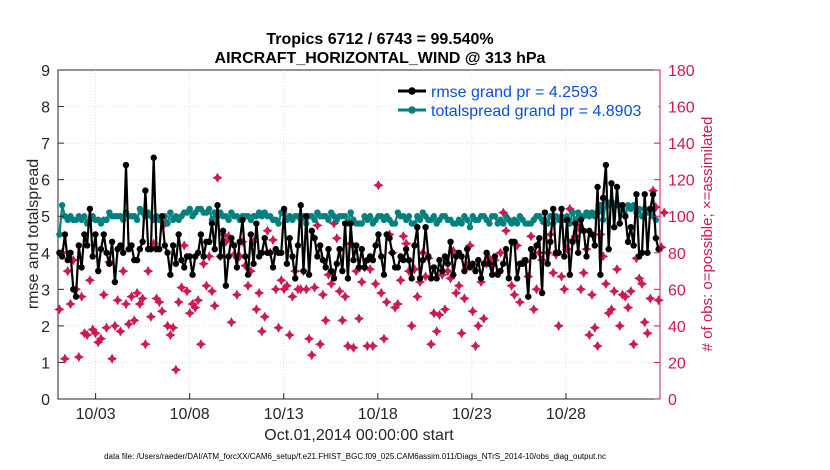  What do you see at coordinates (677, 254) in the screenshot?
I see `y-right-tick-label: 80` at bounding box center [677, 254].